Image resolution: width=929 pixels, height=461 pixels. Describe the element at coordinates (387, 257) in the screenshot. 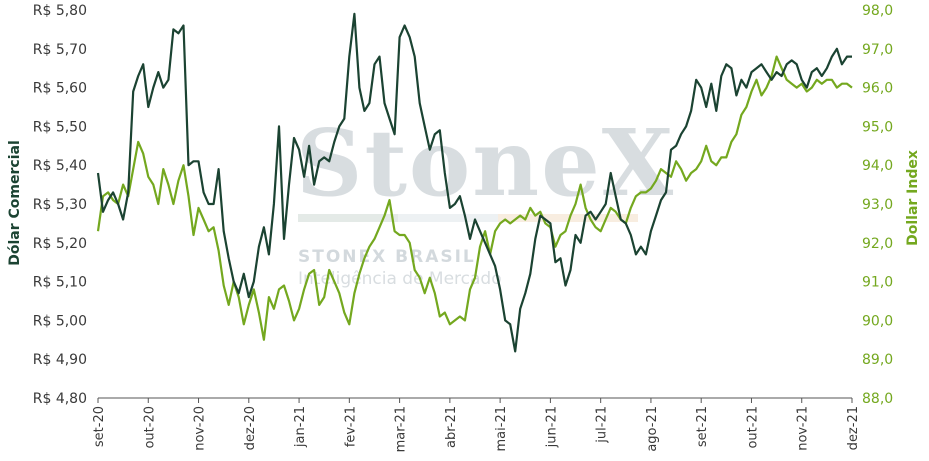

I see `watermark-line1: STONEX BRASIL` at that location.